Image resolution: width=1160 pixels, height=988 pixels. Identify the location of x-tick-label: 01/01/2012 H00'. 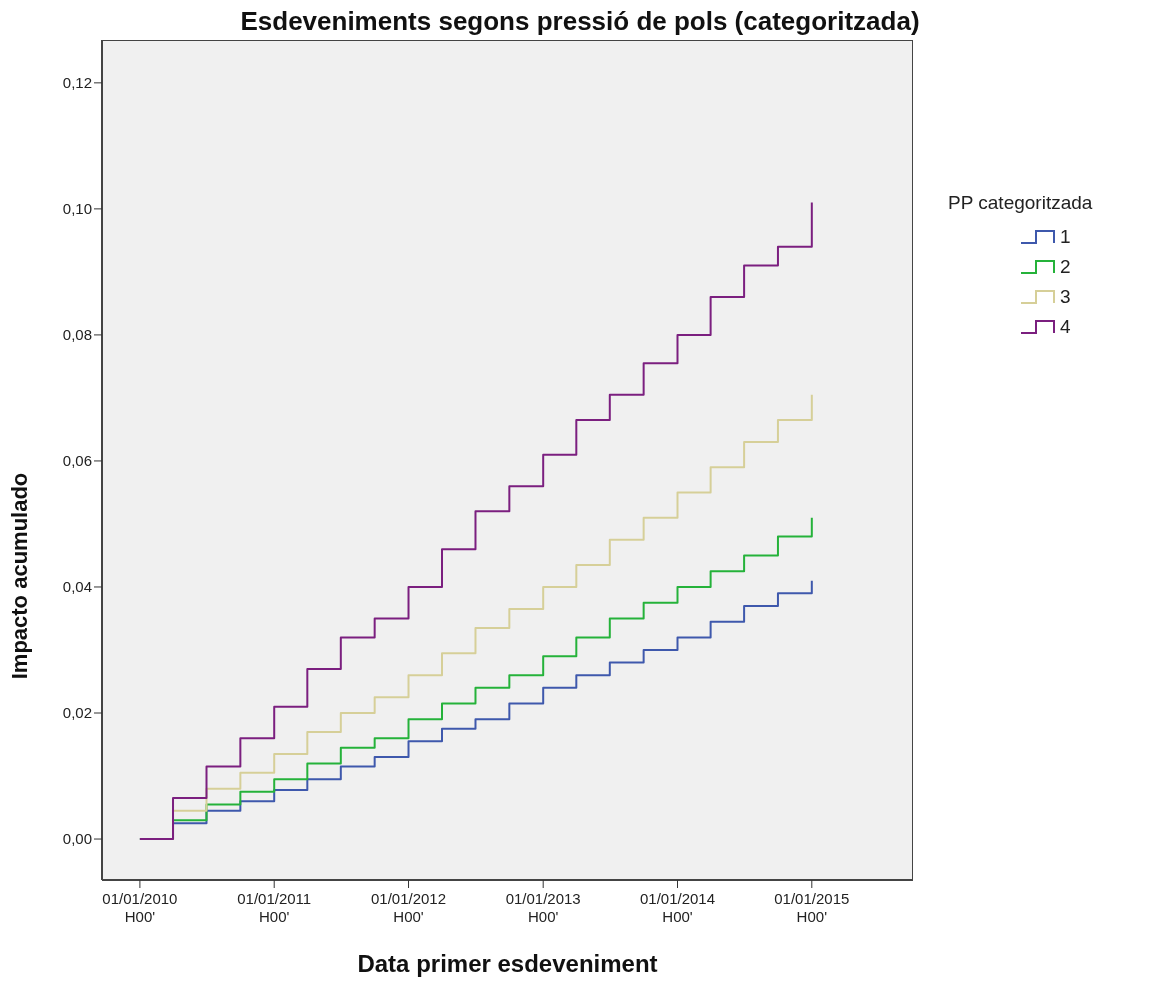
(408, 907).